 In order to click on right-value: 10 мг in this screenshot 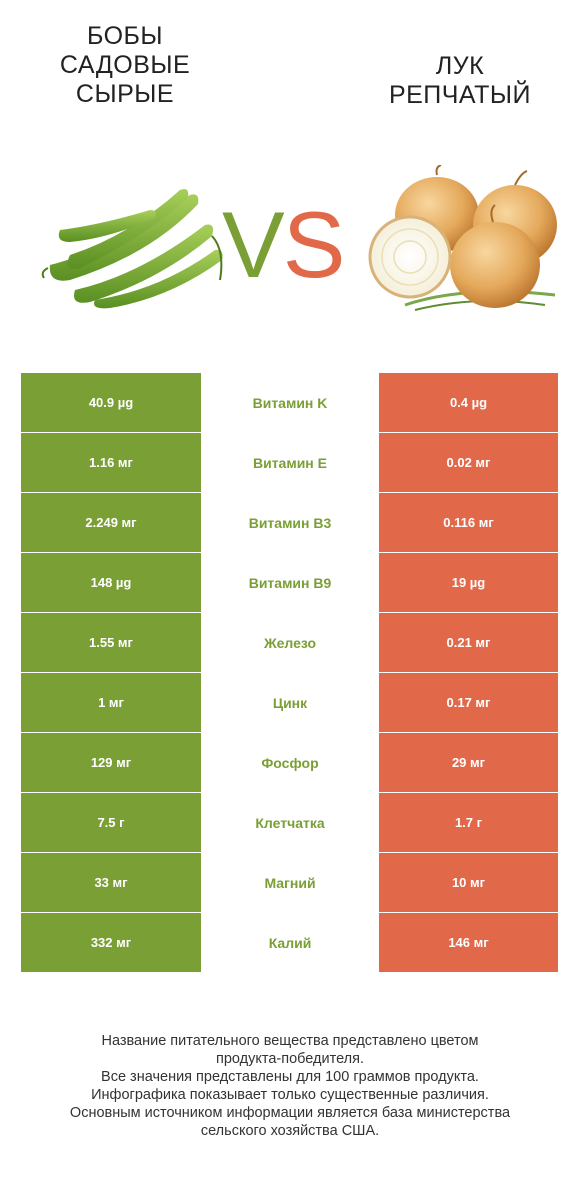, I will do `click(468, 882)`.